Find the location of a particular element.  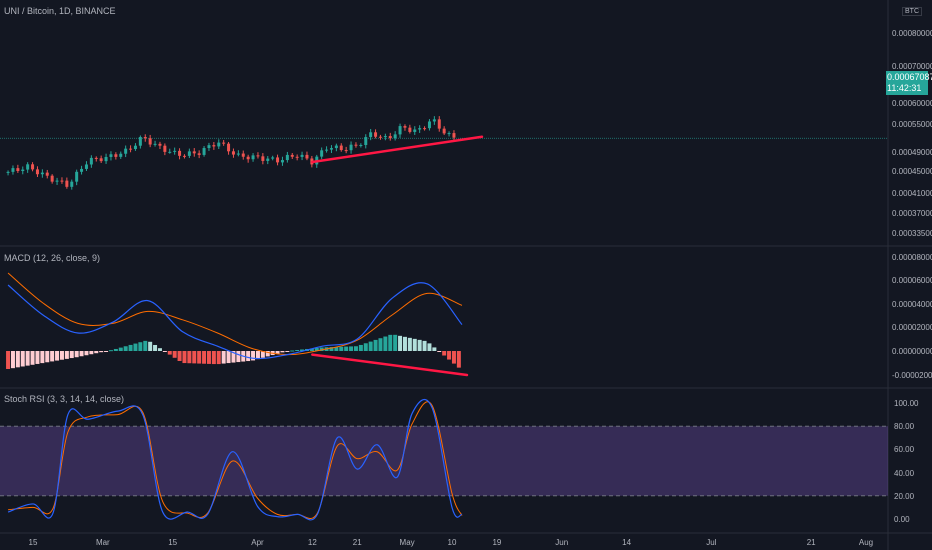

last-price-tag: 0.00067087 11:42:31 is located at coordinates (909, 83).